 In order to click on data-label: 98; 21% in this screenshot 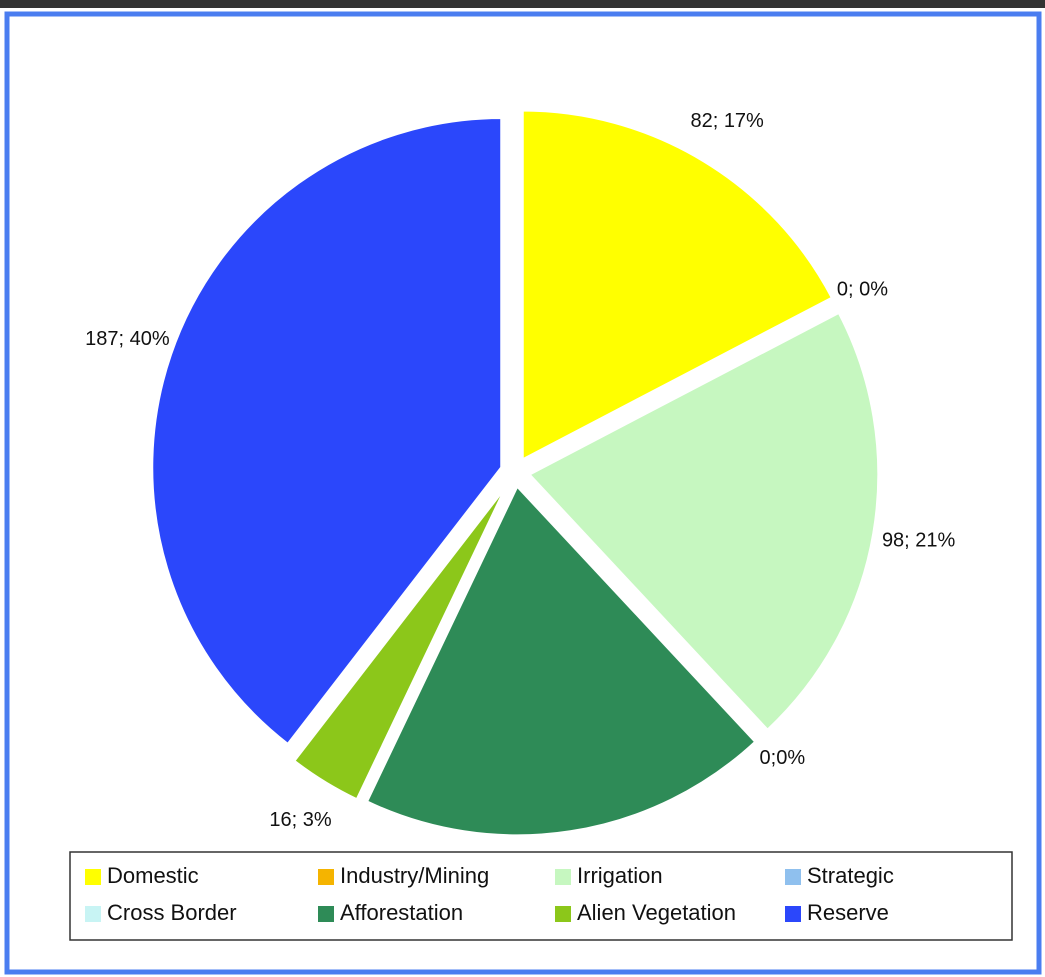, I will do `click(919, 540)`.